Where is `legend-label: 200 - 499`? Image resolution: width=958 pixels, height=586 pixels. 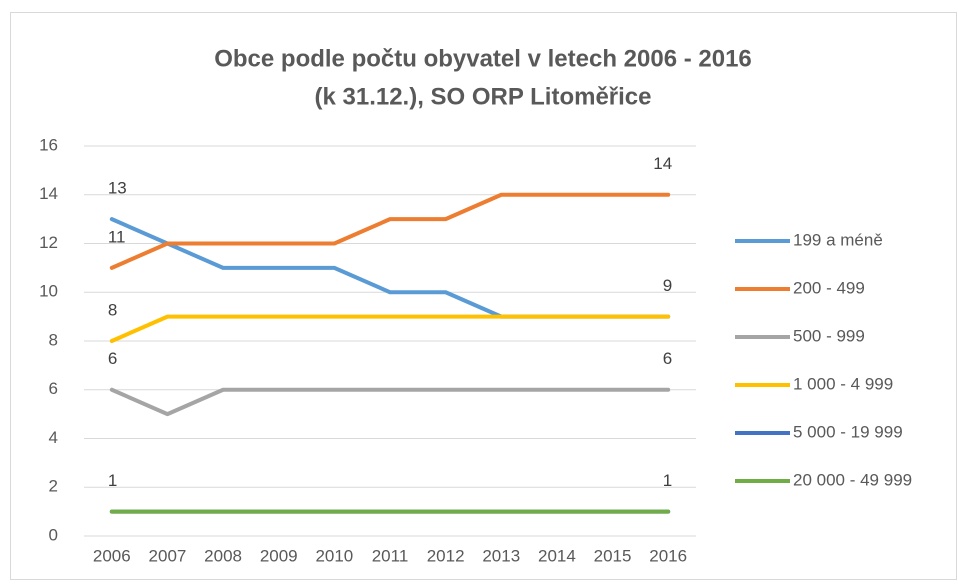
legend-label: 200 - 499 is located at coordinates (829, 287).